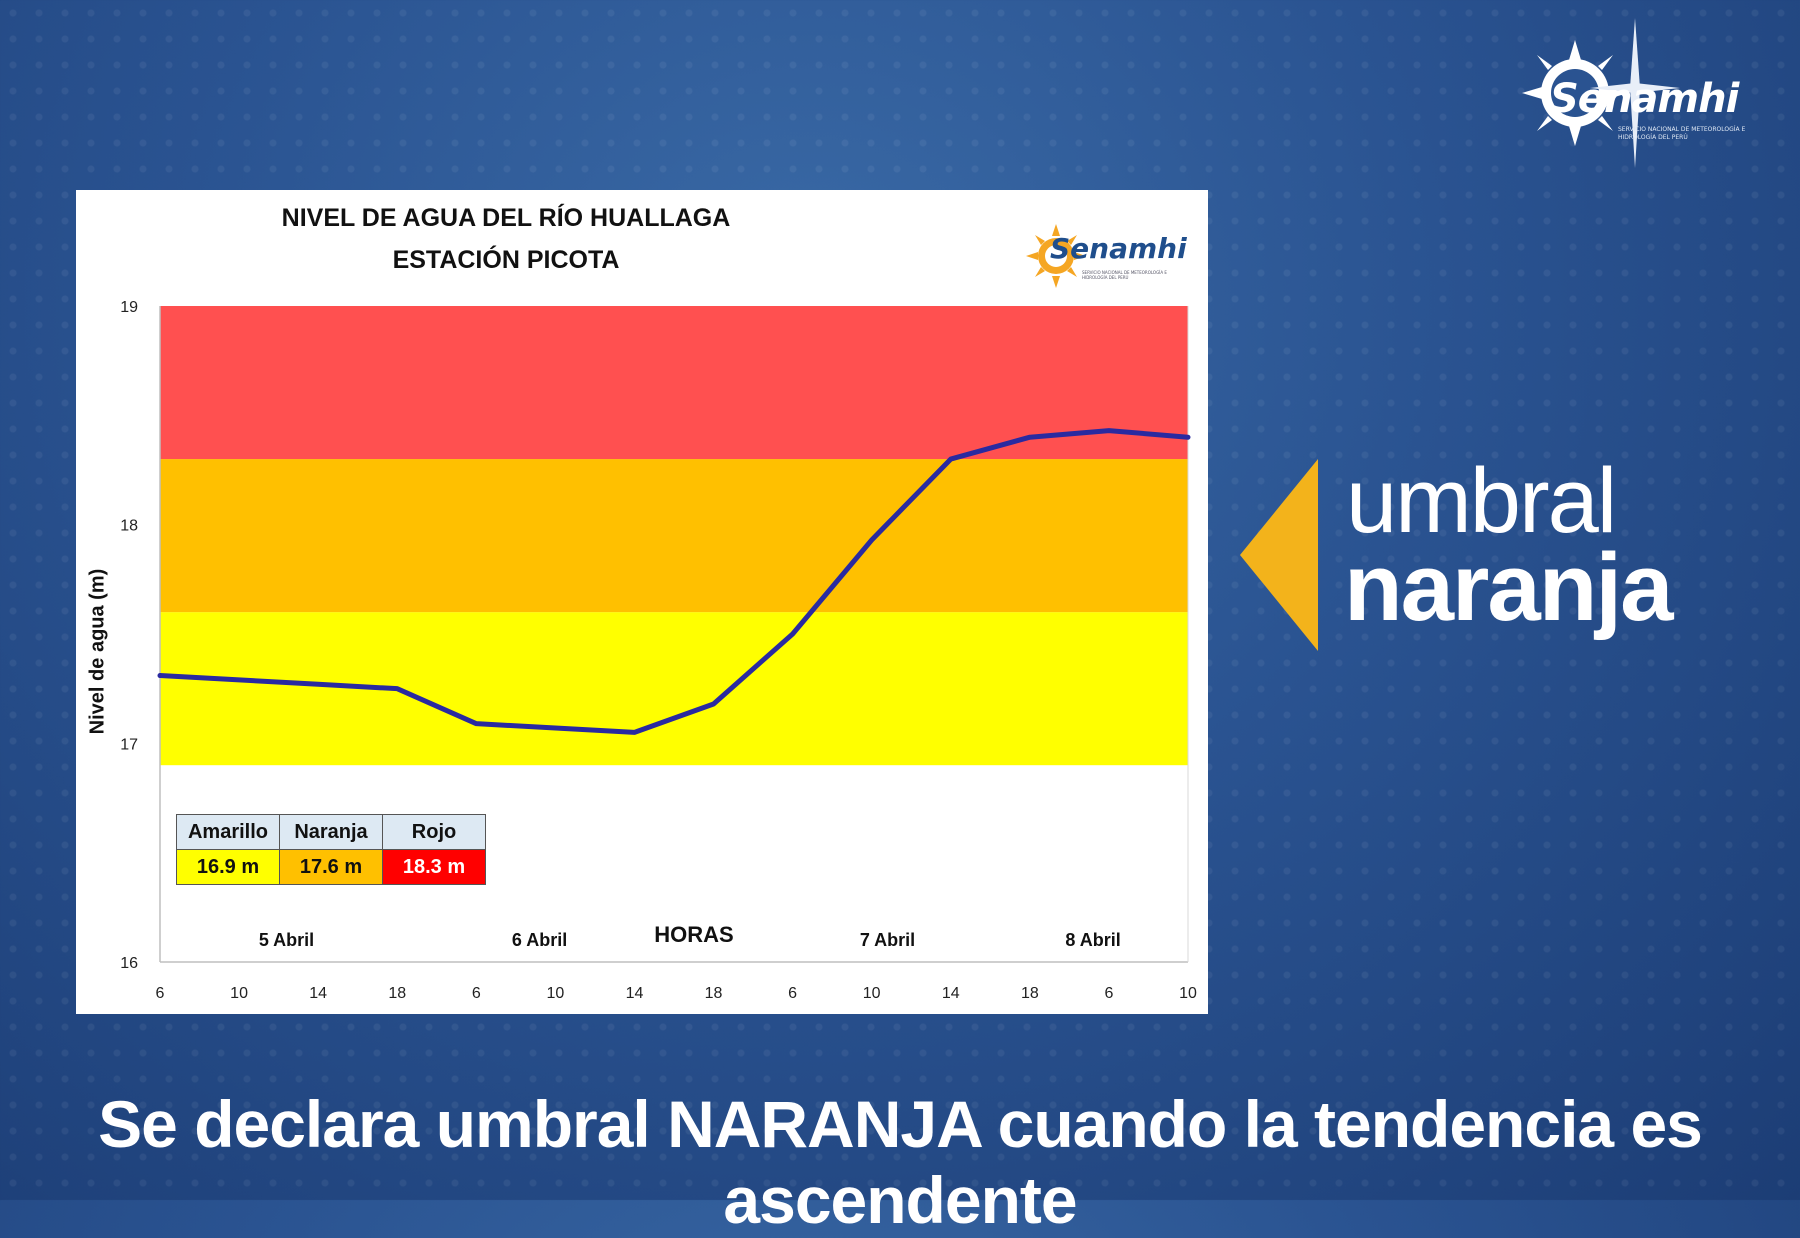 This screenshot has height=1238, width=1800. What do you see at coordinates (506, 218) in the screenshot?
I see `chart-title: NIVEL DE AGUA DEL RÍO HUALLAGA` at bounding box center [506, 218].